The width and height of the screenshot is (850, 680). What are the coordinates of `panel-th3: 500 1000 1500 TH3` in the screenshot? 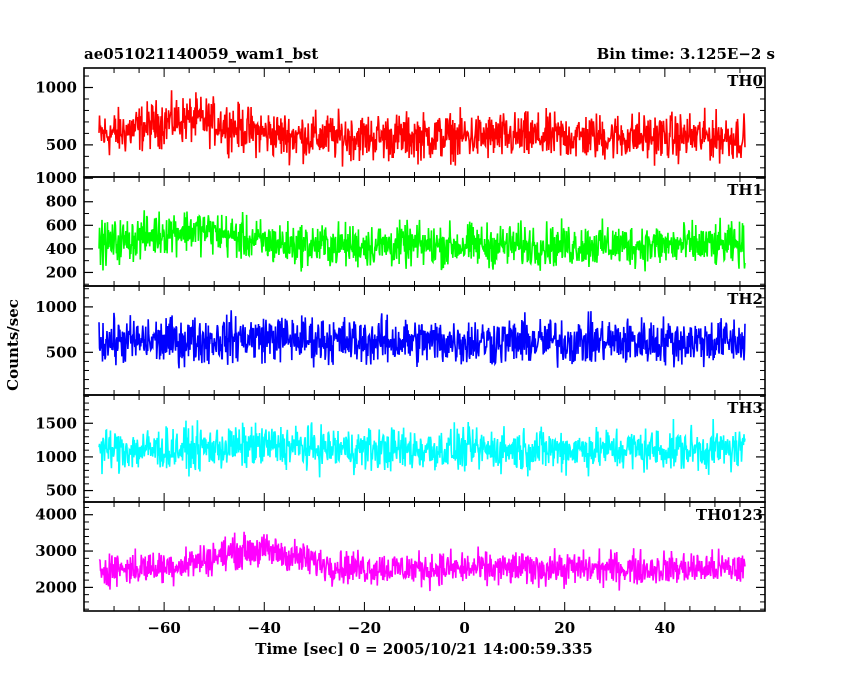 It's located at (400, 448).